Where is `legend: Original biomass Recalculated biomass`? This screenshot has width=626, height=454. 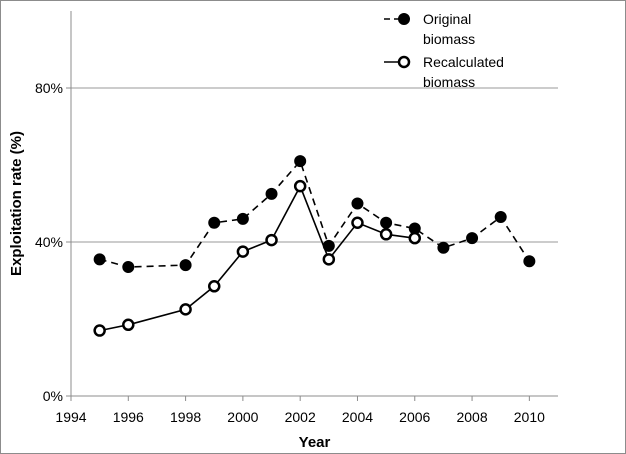
legend: Original biomass Recalculated biomass is located at coordinates (444, 50).